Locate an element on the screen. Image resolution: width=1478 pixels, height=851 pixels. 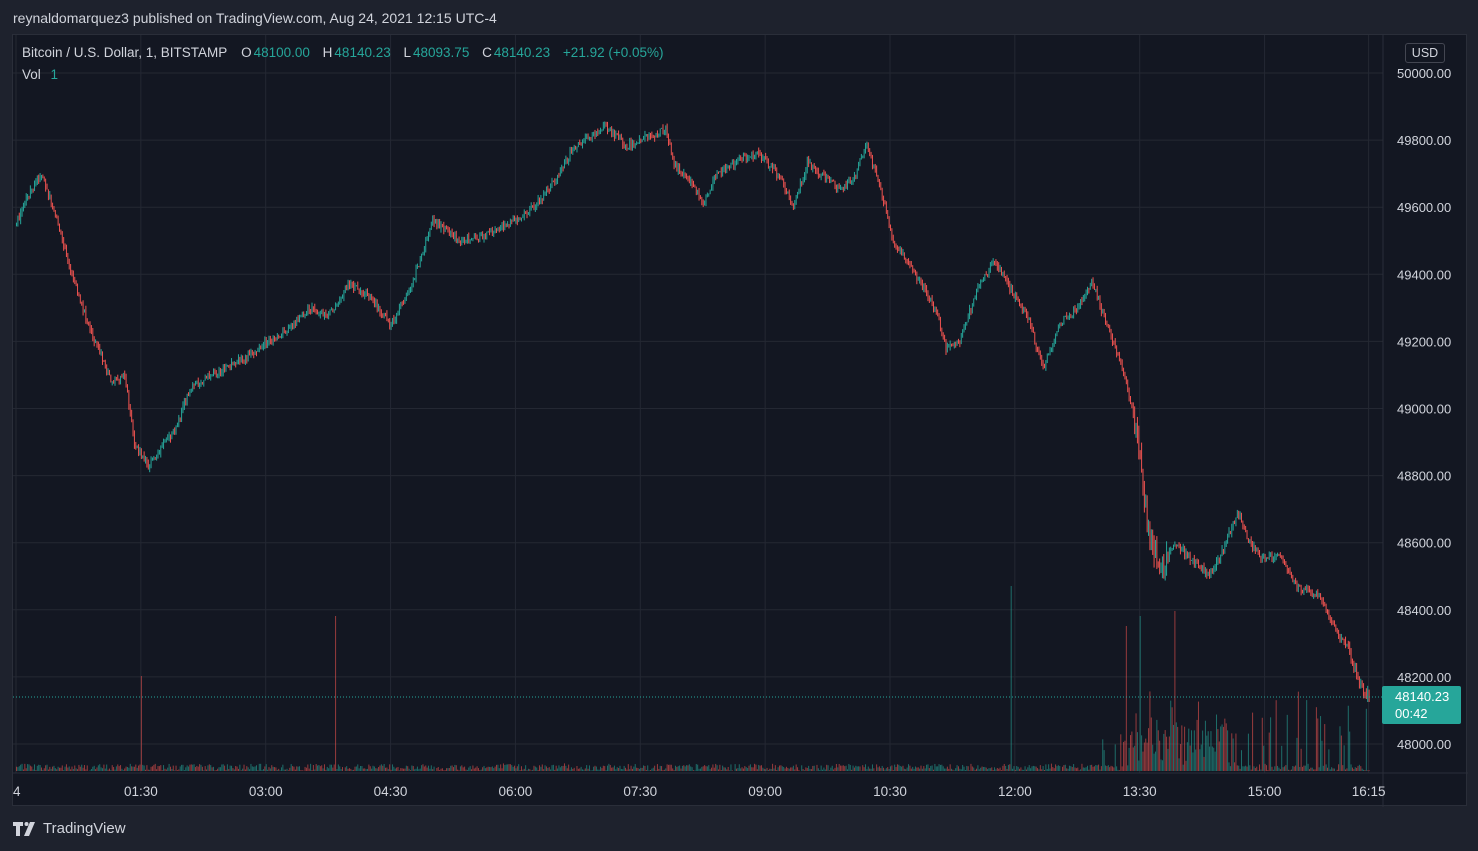
symbol-label: Bitcoin / U.S. Dollar, 1, BITSTAMP is located at coordinates (125, 52).